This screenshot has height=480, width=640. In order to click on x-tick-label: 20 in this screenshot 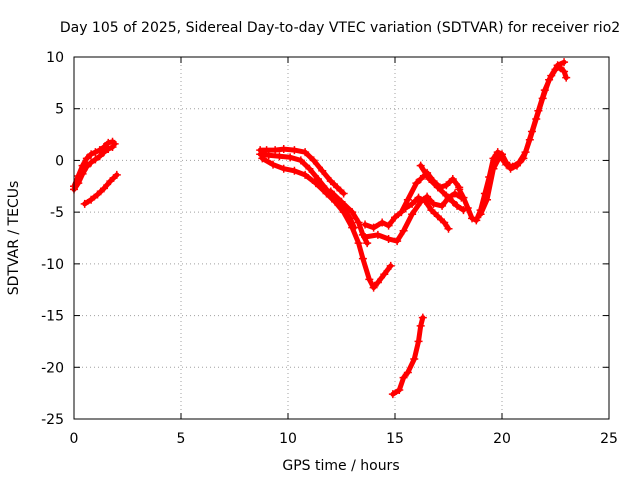, I will do `click(502, 439)`.